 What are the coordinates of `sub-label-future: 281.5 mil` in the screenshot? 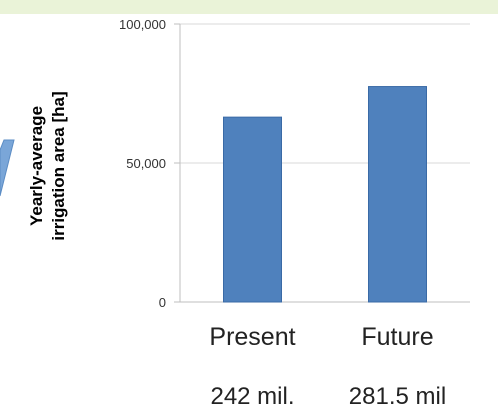 It's located at (397, 396).